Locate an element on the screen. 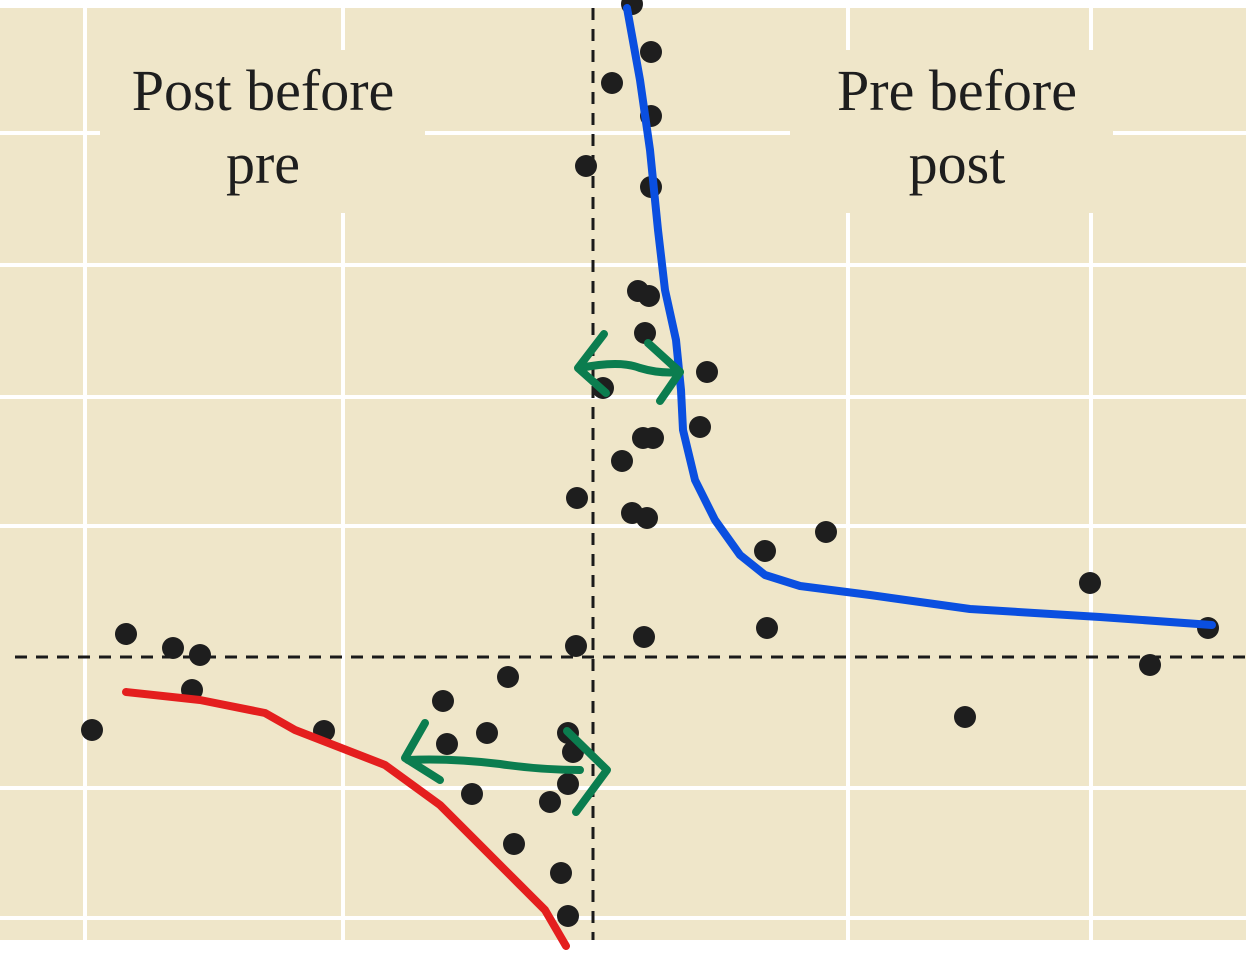 This screenshot has width=1246, height=956. left-label-line: Post before is located at coordinates (263, 90).